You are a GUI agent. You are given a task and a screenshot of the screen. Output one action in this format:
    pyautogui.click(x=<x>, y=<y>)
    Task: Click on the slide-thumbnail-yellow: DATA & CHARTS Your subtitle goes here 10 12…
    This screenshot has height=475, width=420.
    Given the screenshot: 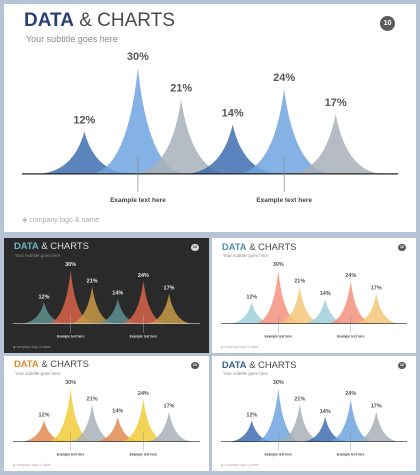 What is the action you would take?
    pyautogui.click(x=106, y=413)
    